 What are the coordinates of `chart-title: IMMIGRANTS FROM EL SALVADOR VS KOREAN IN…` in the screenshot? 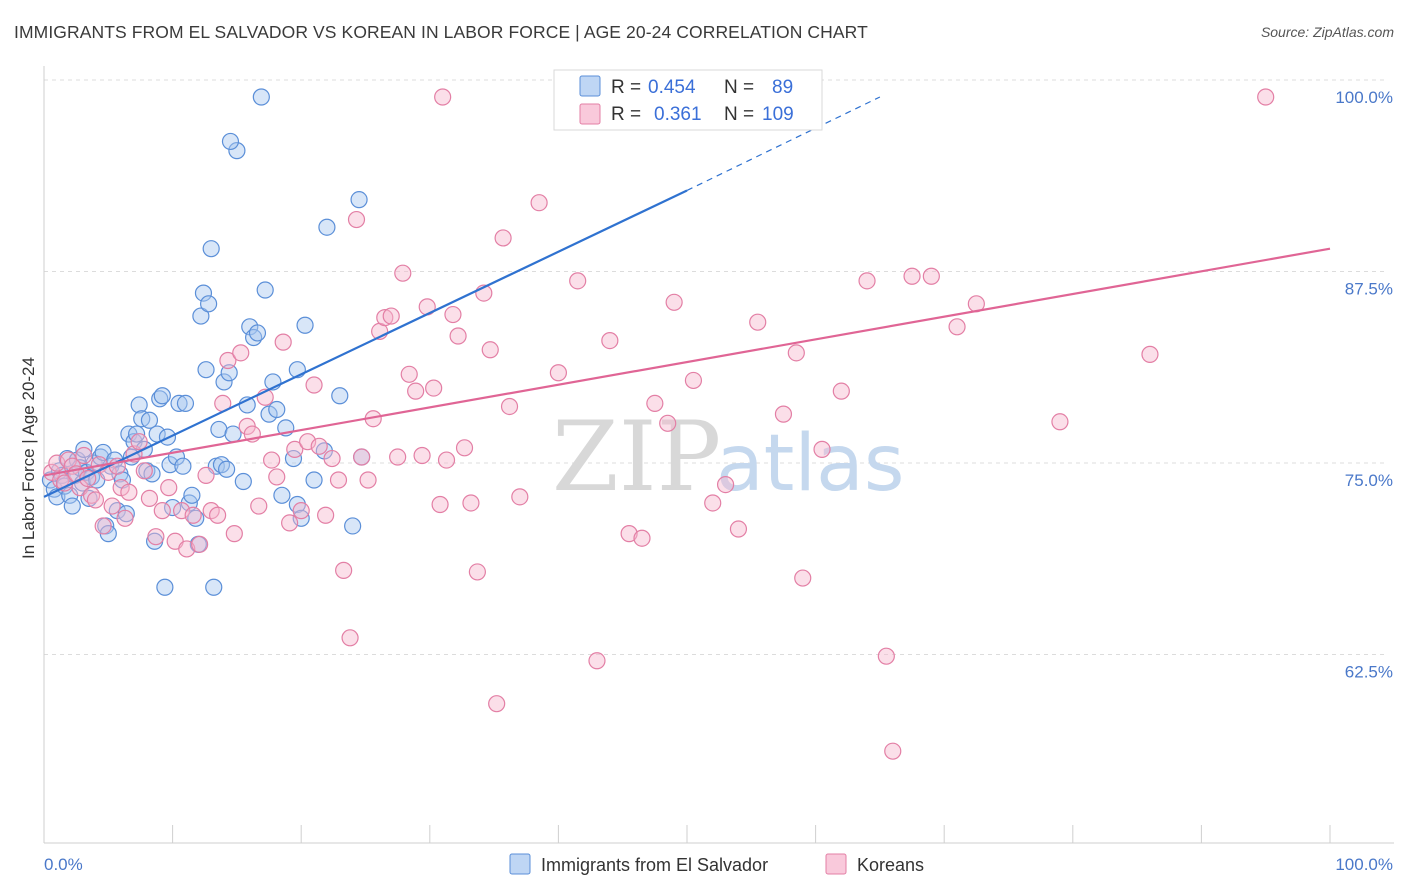 It's located at (441, 32).